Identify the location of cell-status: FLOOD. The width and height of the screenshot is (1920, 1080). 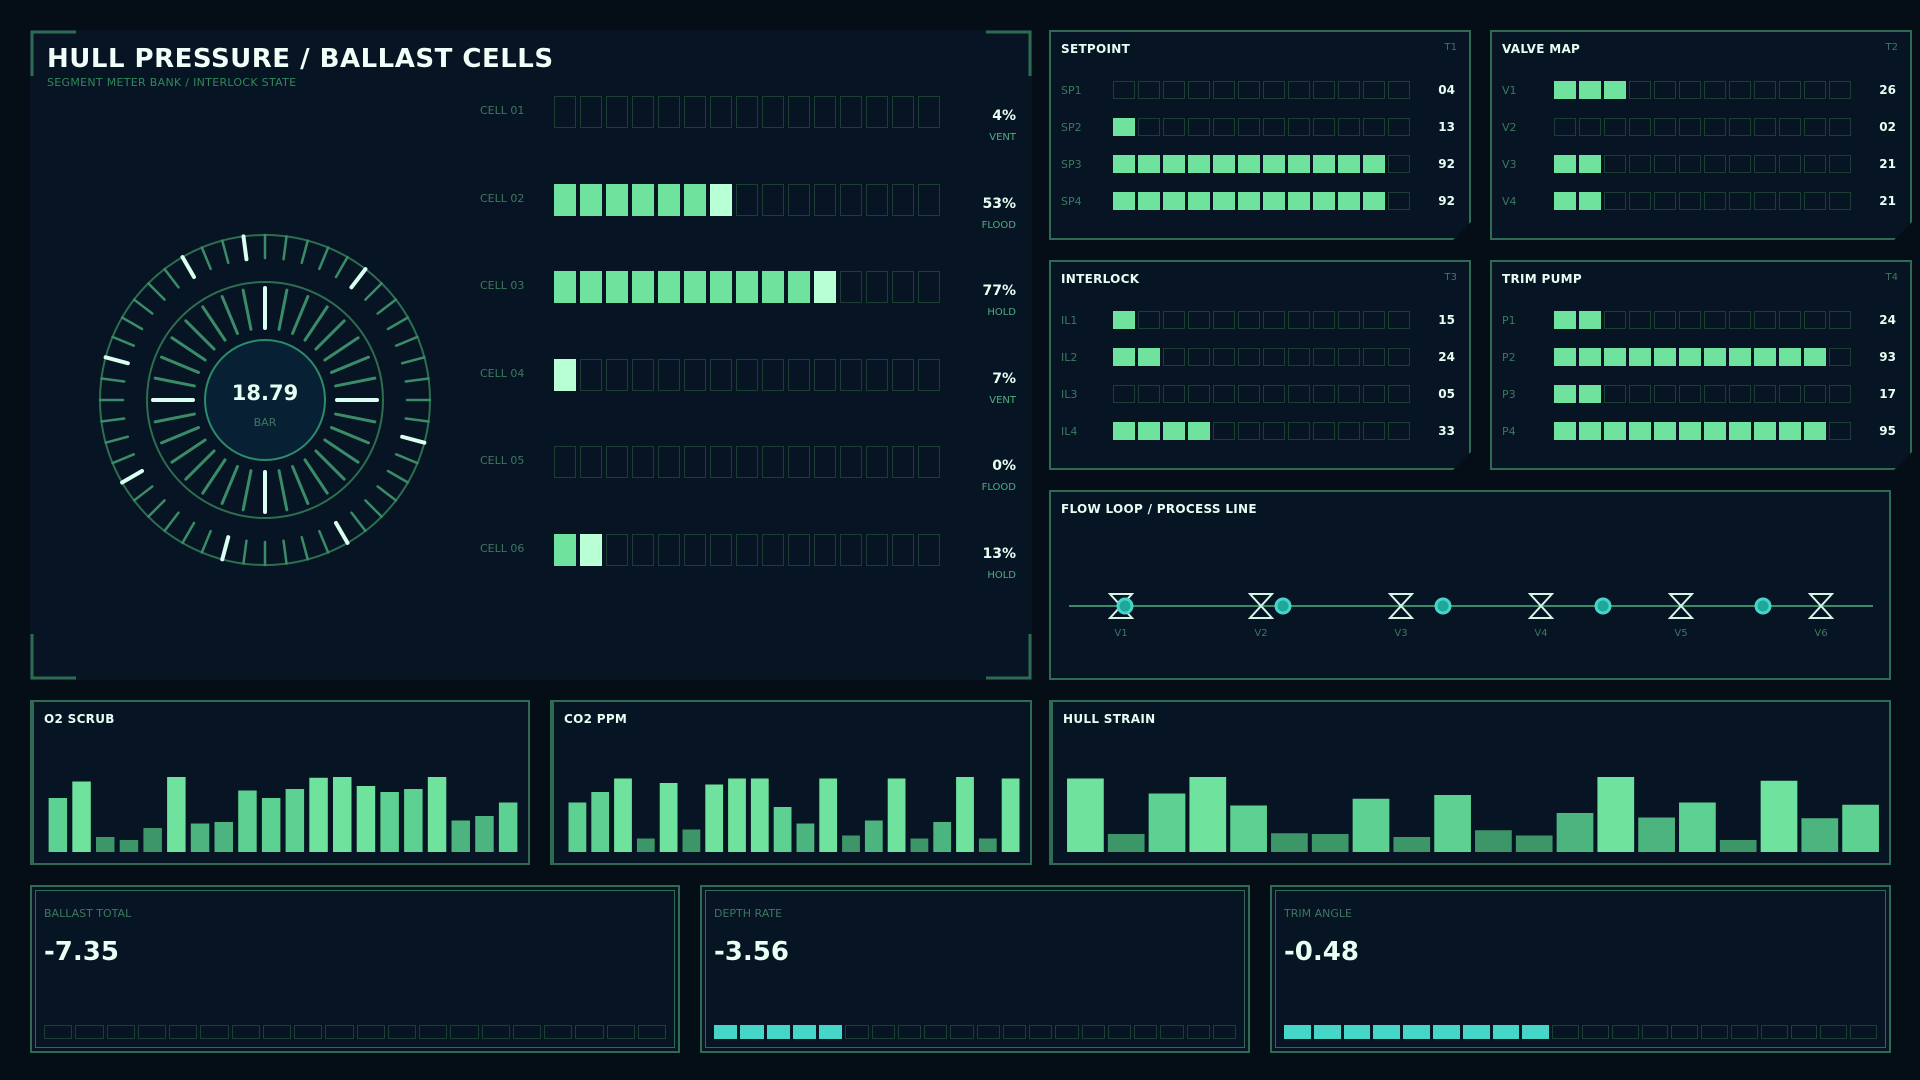
(998, 225).